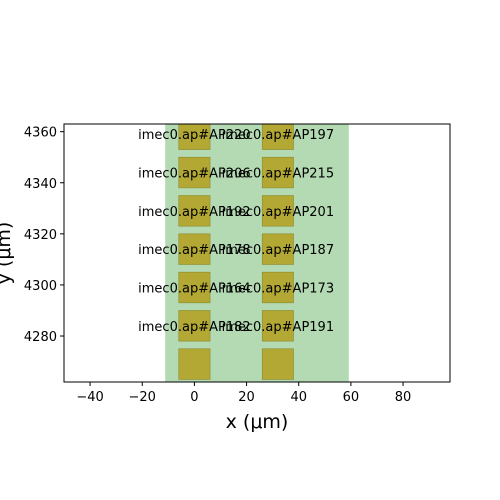  Describe the element at coordinates (40, 184) in the screenshot. I see `y-tick-label: 4340` at that location.